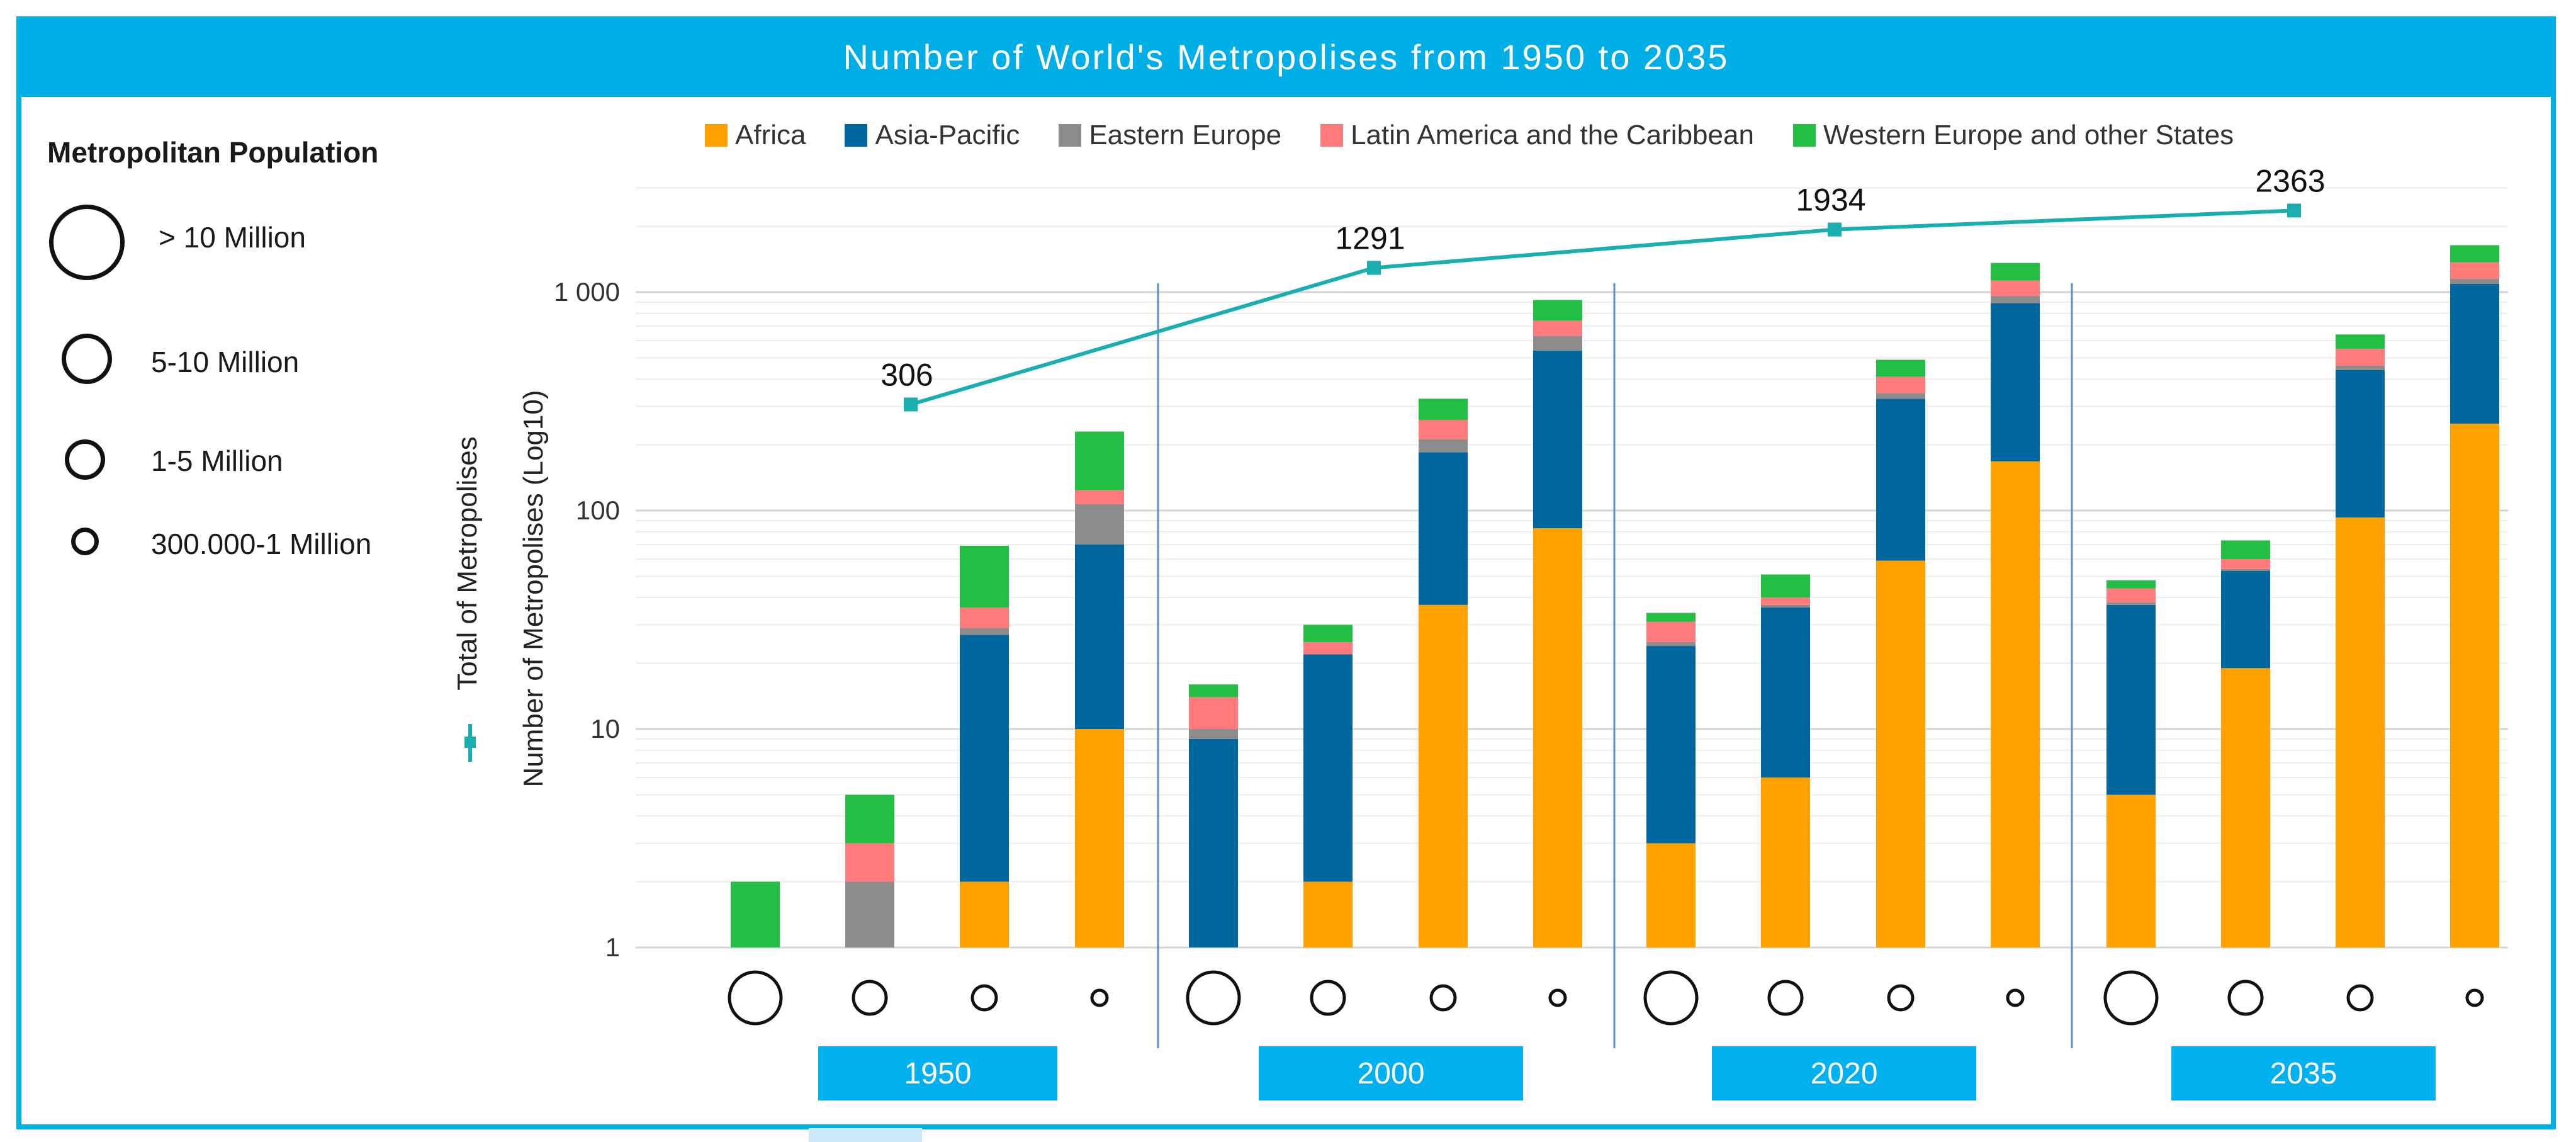 The width and height of the screenshot is (2576, 1142). I want to click on legend-swatch-latin-america, so click(1332, 135).